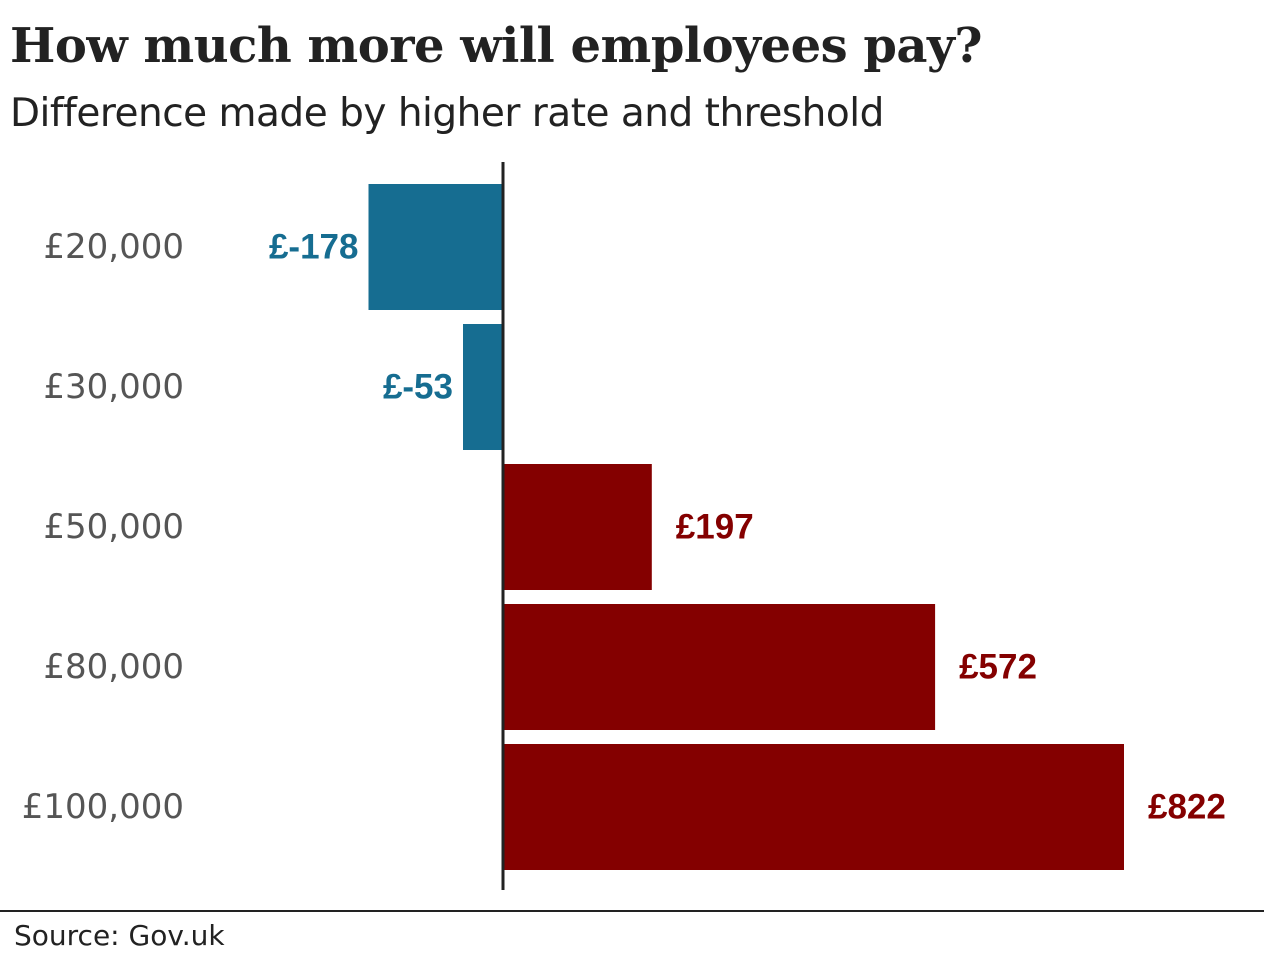  I want to click on category-label-5: £100,000, so click(103, 807).